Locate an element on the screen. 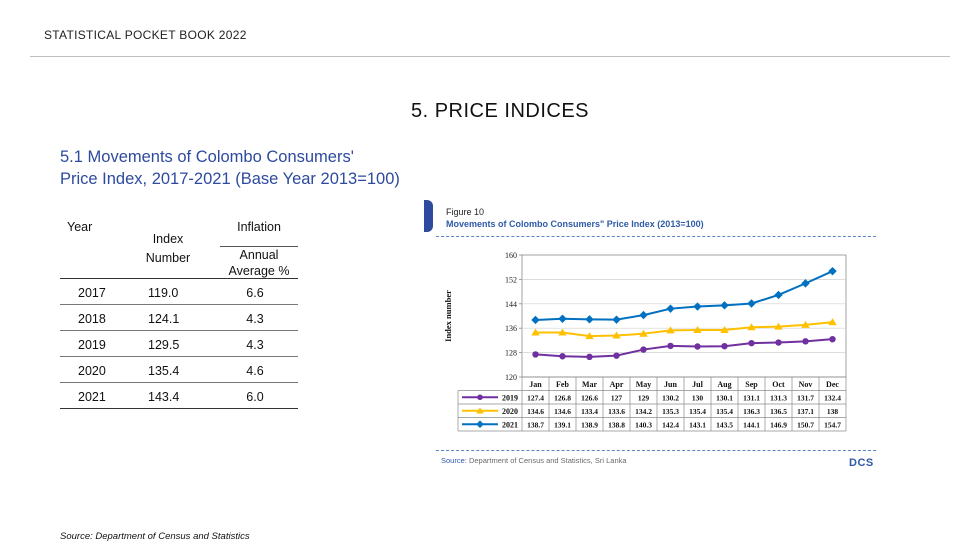 This screenshot has height=551, width=980. table-row: 2021 143.4 6.0 is located at coordinates (179, 396).